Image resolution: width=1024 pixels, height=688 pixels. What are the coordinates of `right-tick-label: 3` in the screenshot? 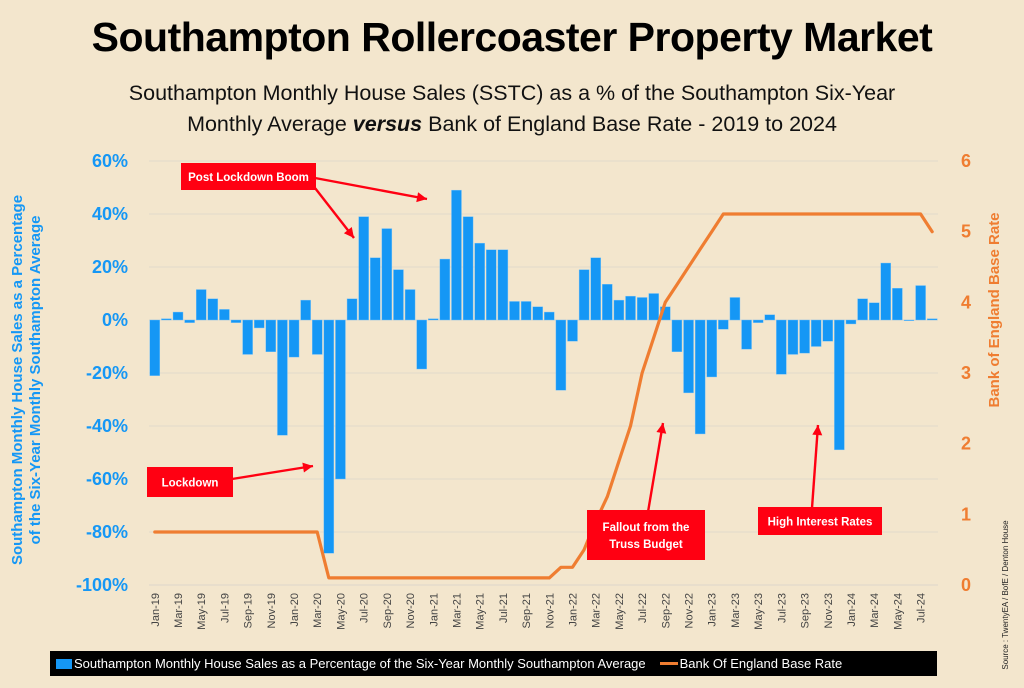 It's located at (966, 373).